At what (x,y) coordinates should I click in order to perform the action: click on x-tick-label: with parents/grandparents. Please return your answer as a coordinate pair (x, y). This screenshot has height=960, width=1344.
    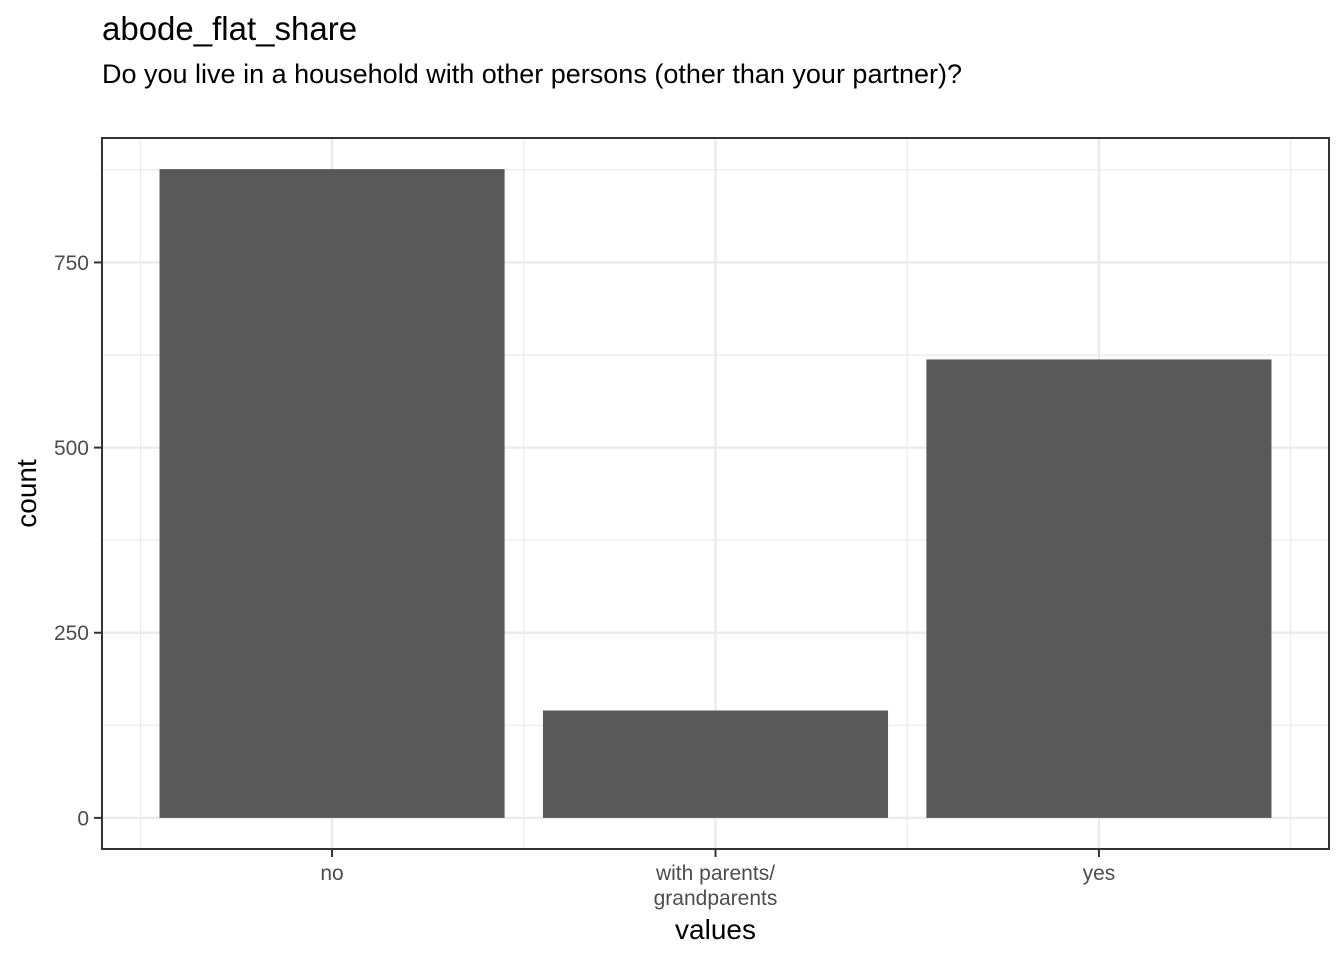
    Looking at the image, I should click on (716, 886).